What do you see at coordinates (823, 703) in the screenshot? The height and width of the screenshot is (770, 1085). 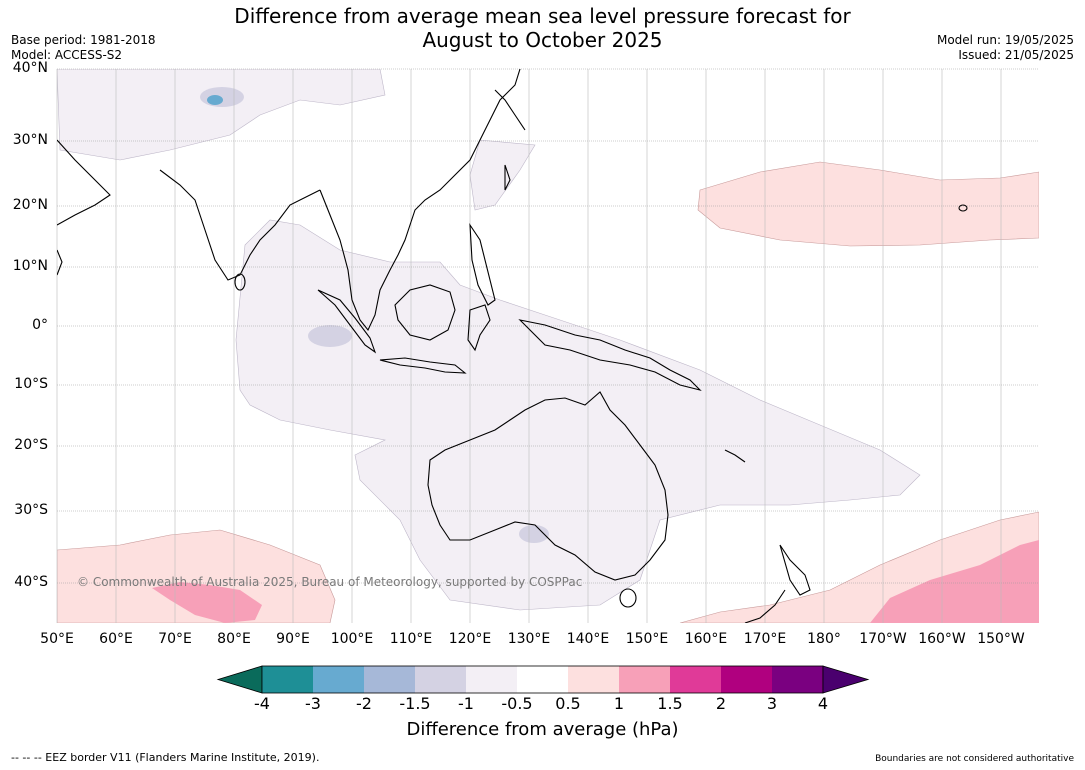 I see `colorbar-tick-label: 4` at bounding box center [823, 703].